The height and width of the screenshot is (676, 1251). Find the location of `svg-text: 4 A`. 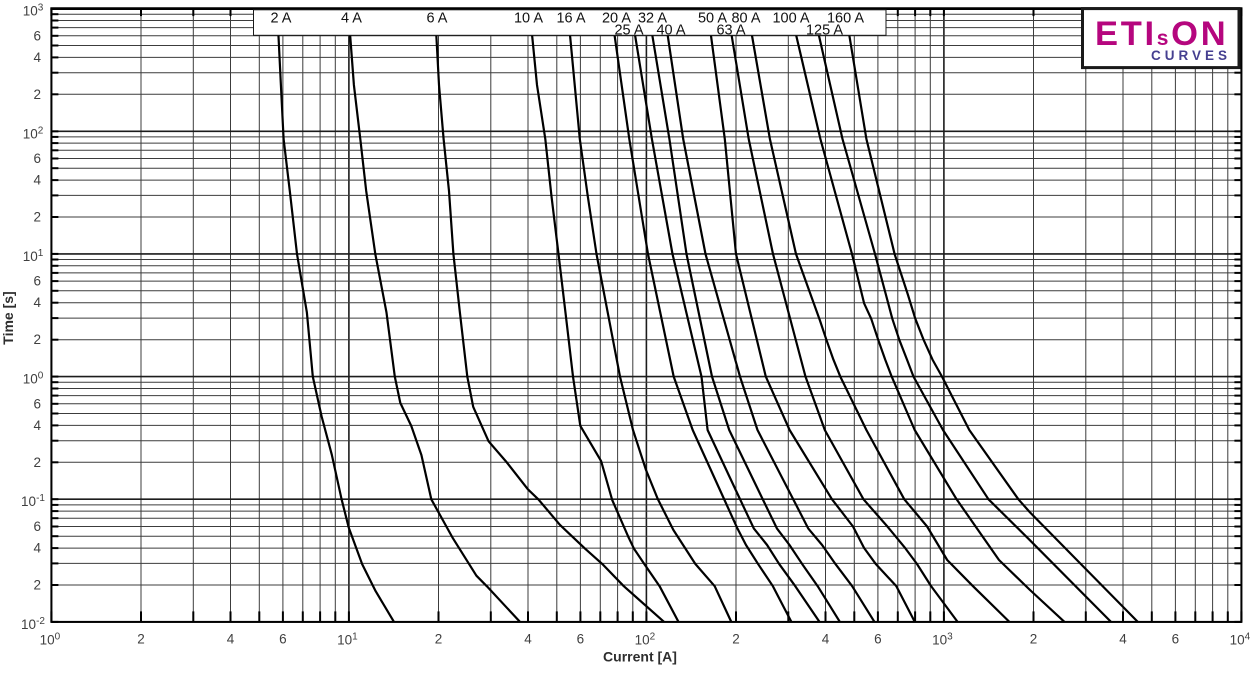

svg-text: 4 A is located at coordinates (351, 19).